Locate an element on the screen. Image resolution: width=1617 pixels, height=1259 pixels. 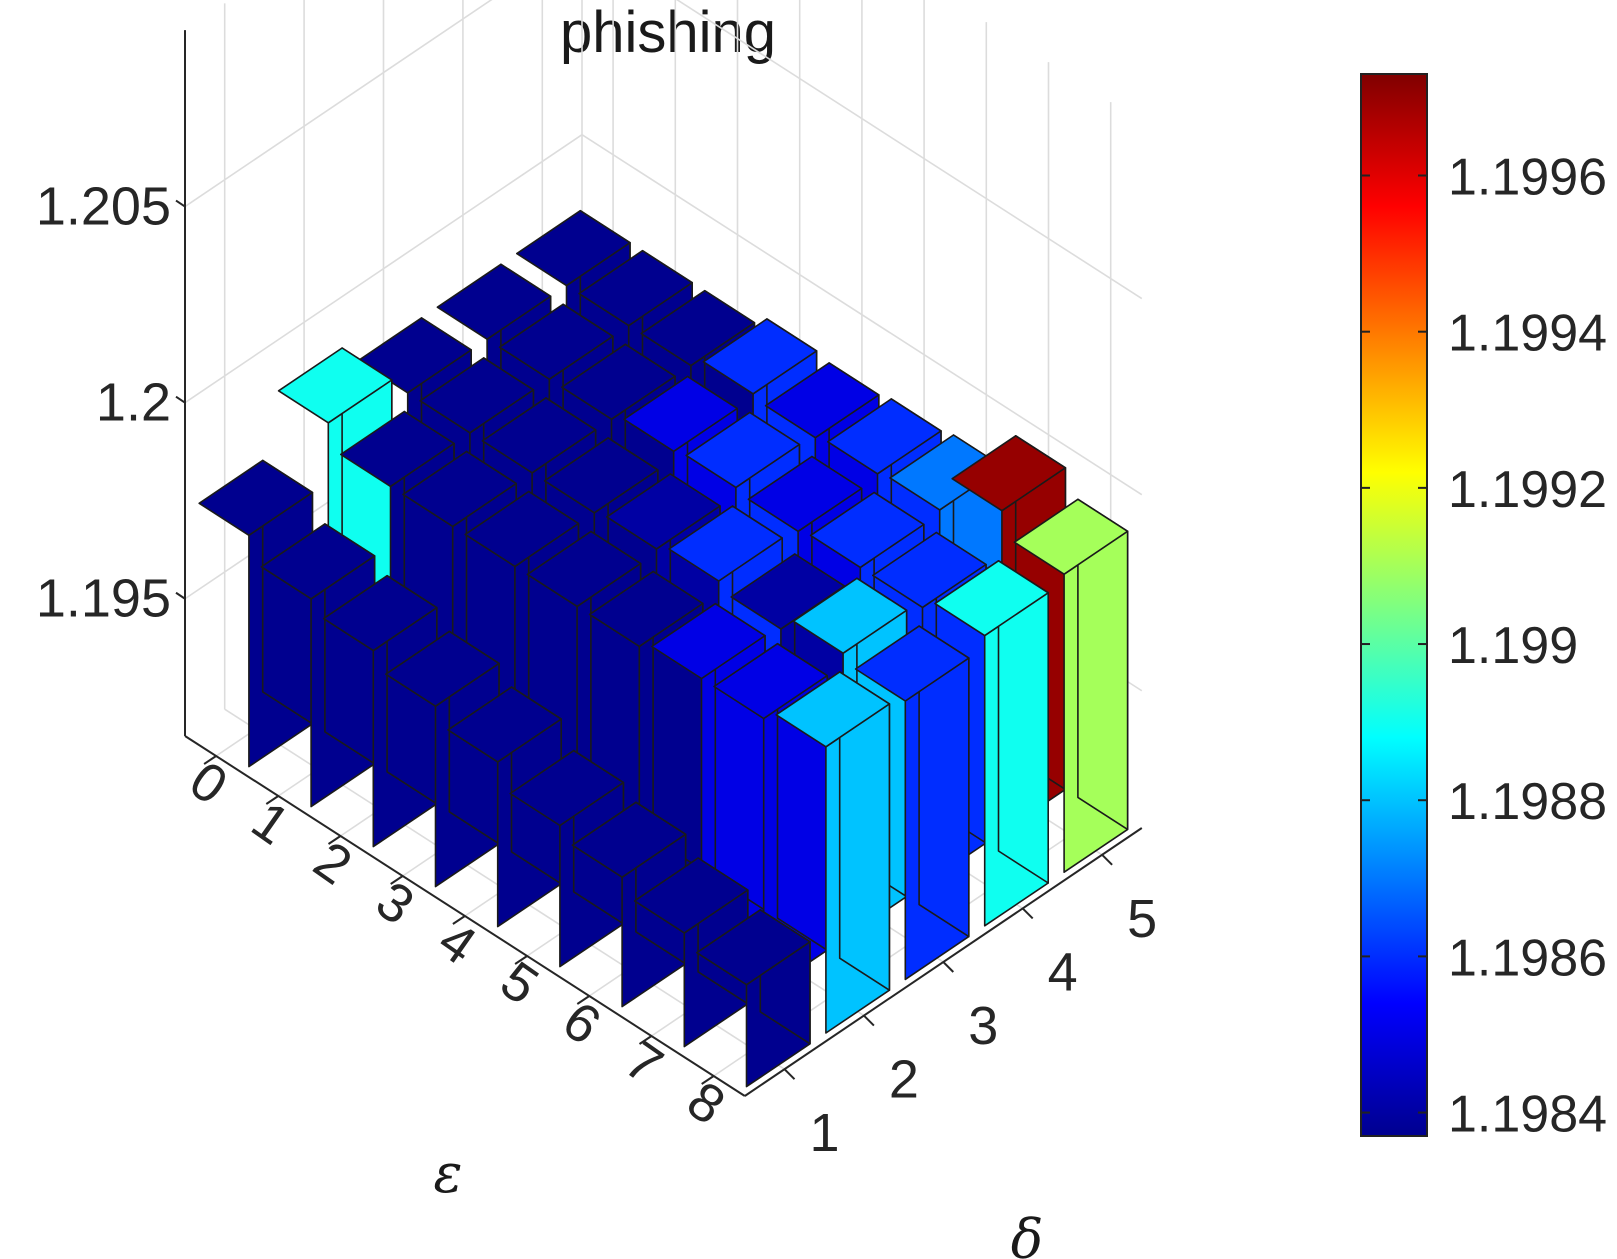
delta-tick-label: 5 is located at coordinates (1142, 919).